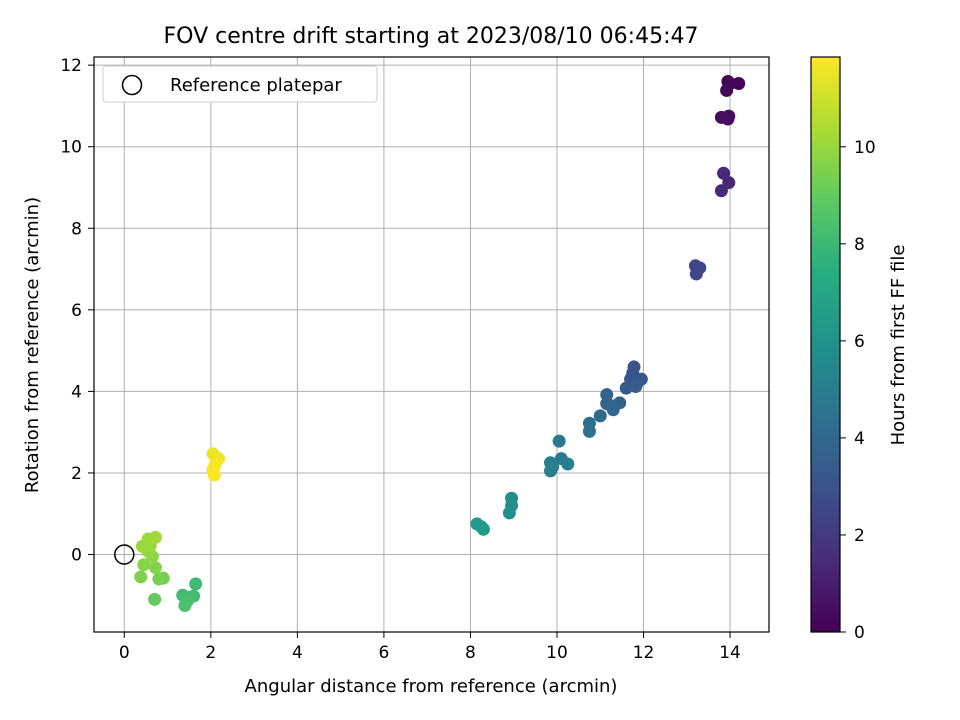 The width and height of the screenshot is (960, 720). What do you see at coordinates (430, 647) in the screenshot?
I see `x-axis-ticks: 0 2 4 6 8 10 12 14` at bounding box center [430, 647].